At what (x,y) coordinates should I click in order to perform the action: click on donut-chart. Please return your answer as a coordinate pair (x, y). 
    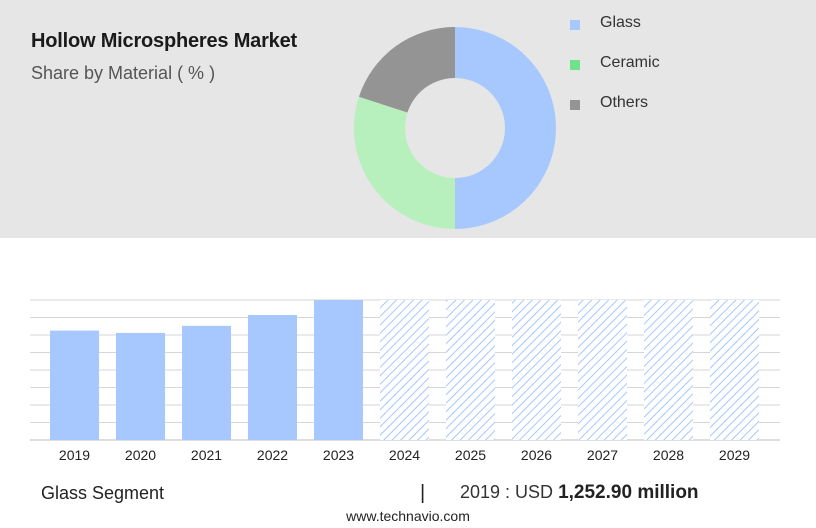
    Looking at the image, I should click on (454, 128).